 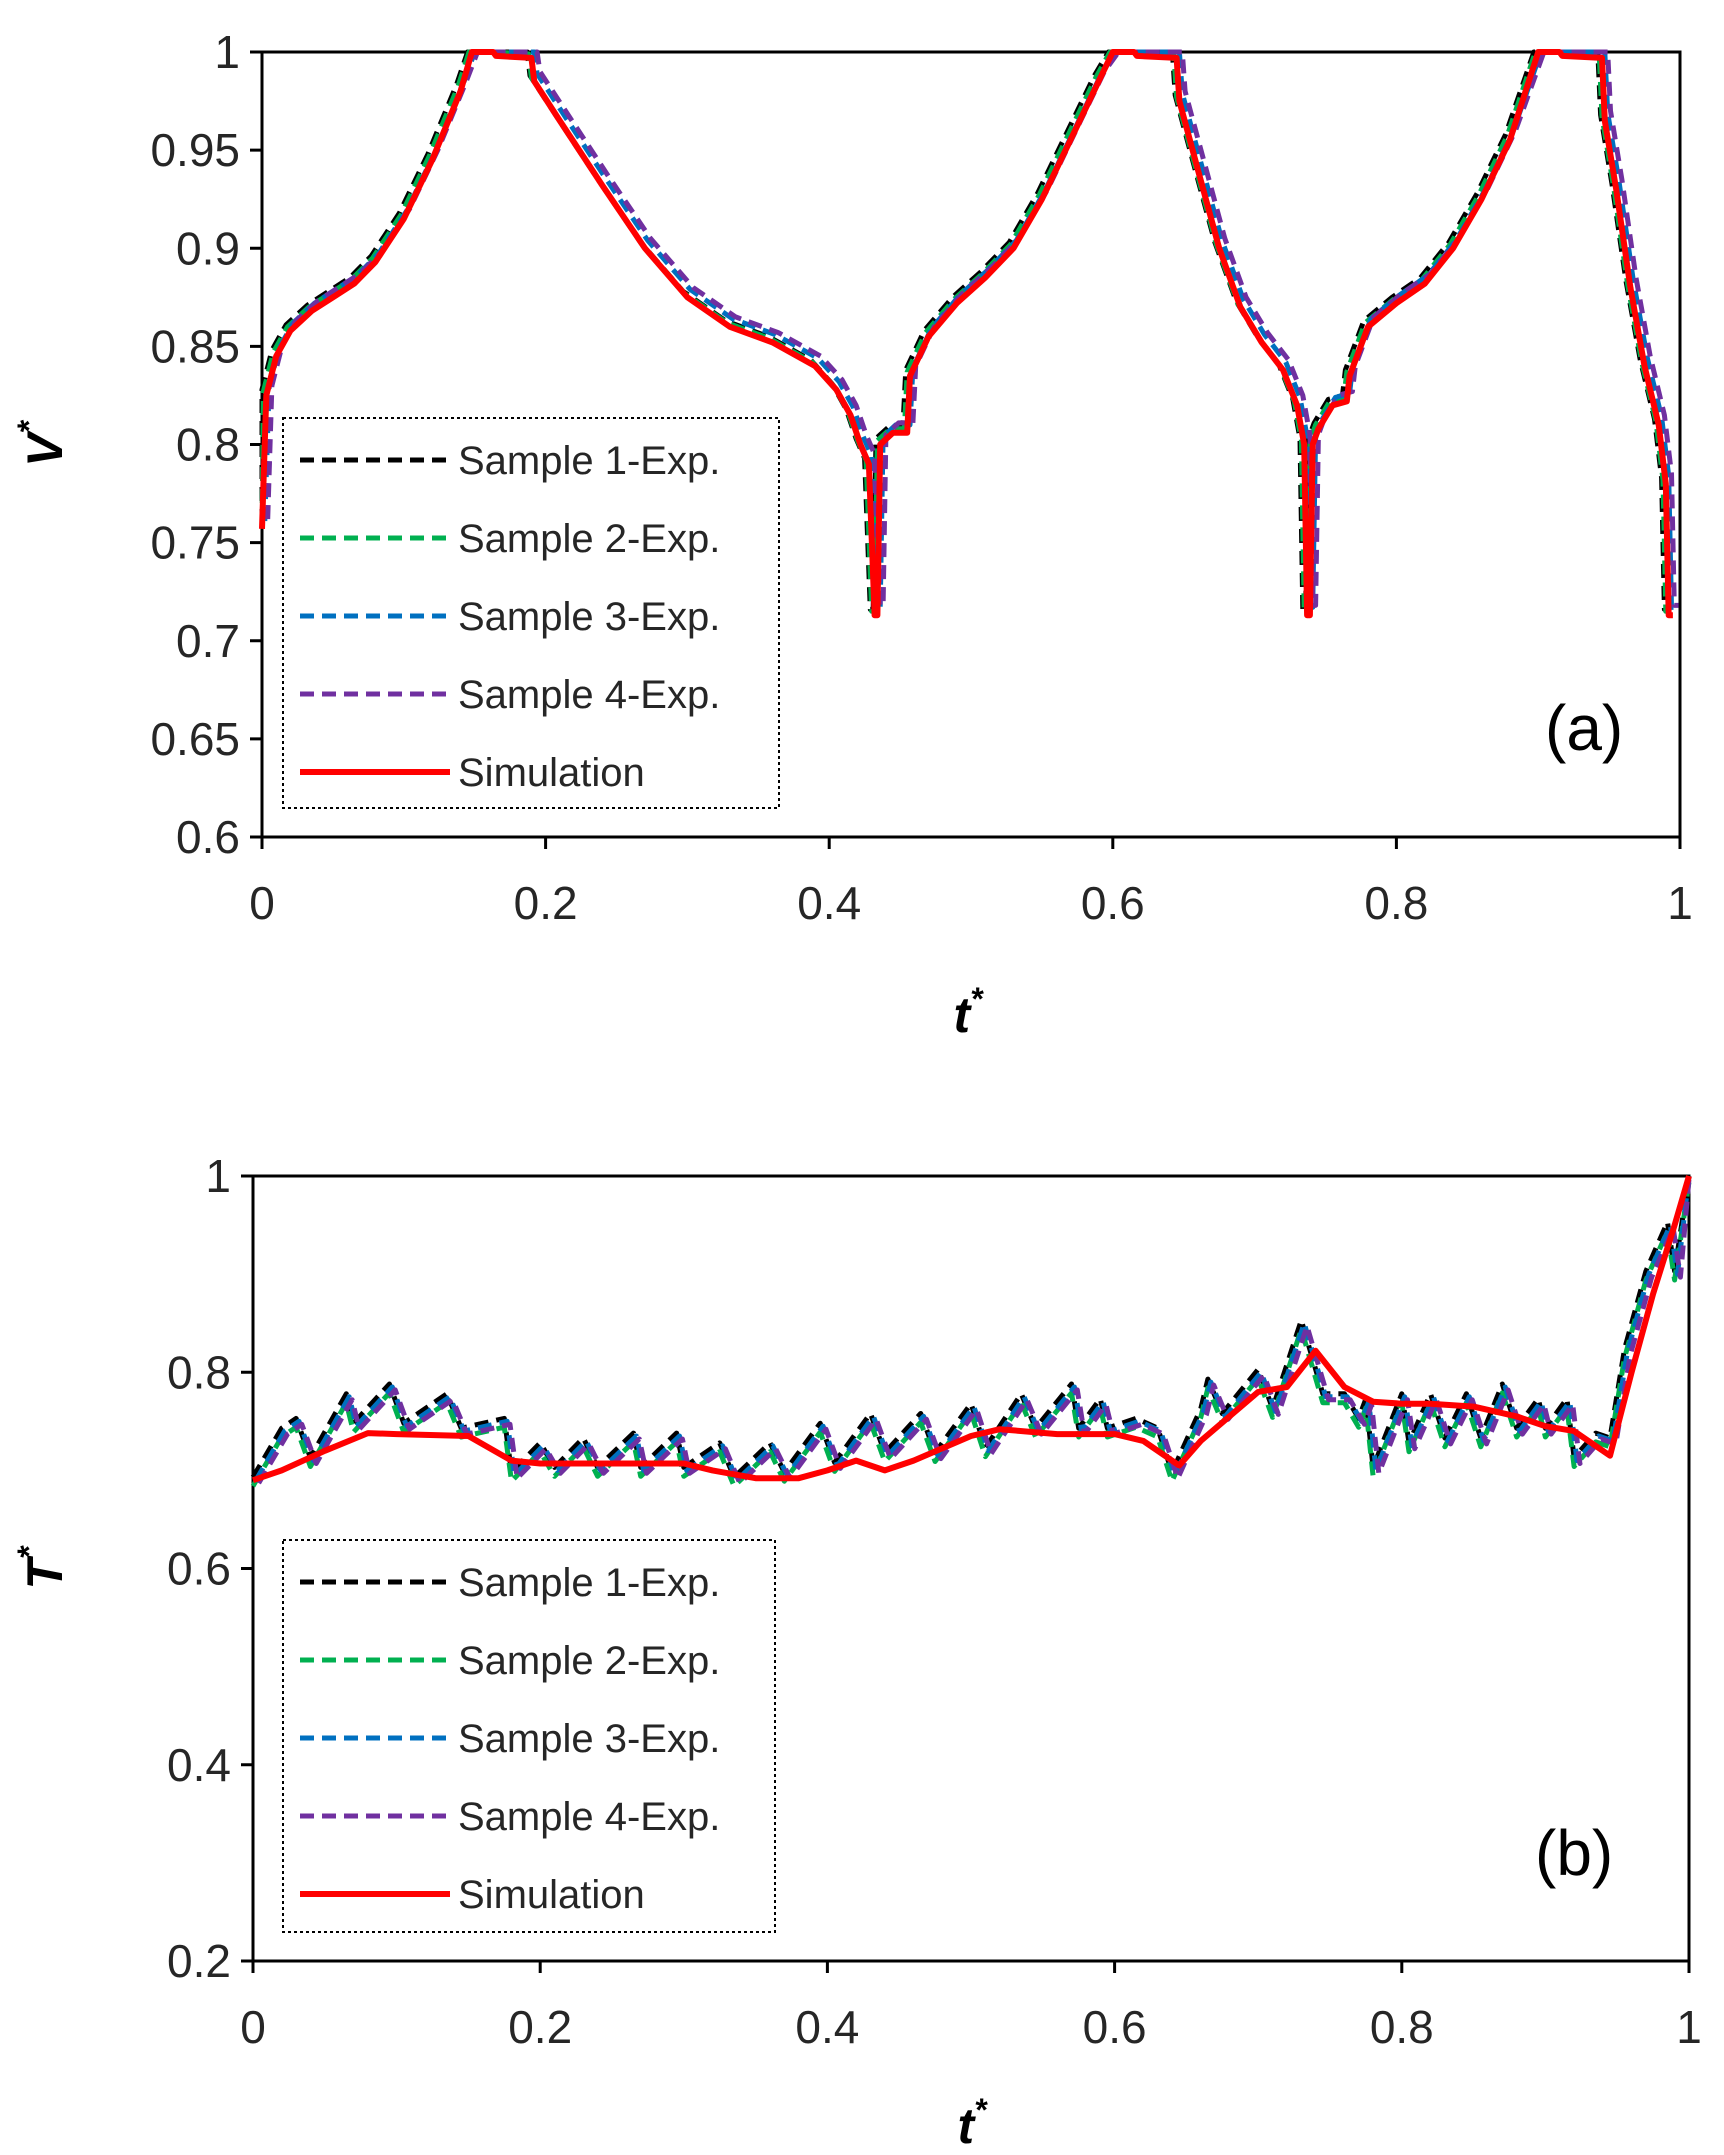 What do you see at coordinates (45, 1572) in the screenshot?
I see `y-axis-title-b-main: T` at bounding box center [45, 1572].